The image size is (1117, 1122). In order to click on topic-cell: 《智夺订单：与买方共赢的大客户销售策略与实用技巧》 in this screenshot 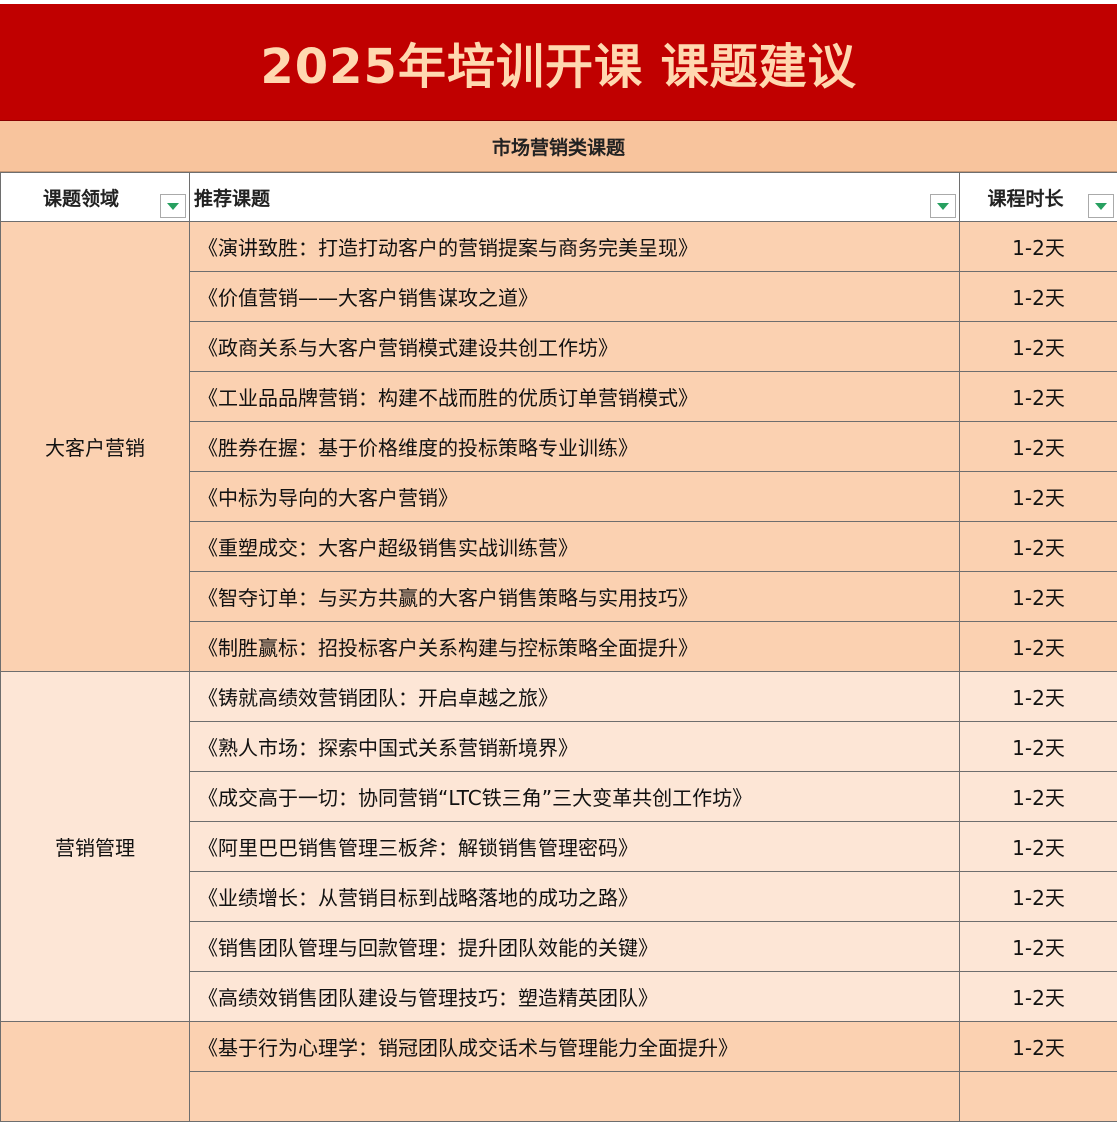, I will do `click(575, 597)`.